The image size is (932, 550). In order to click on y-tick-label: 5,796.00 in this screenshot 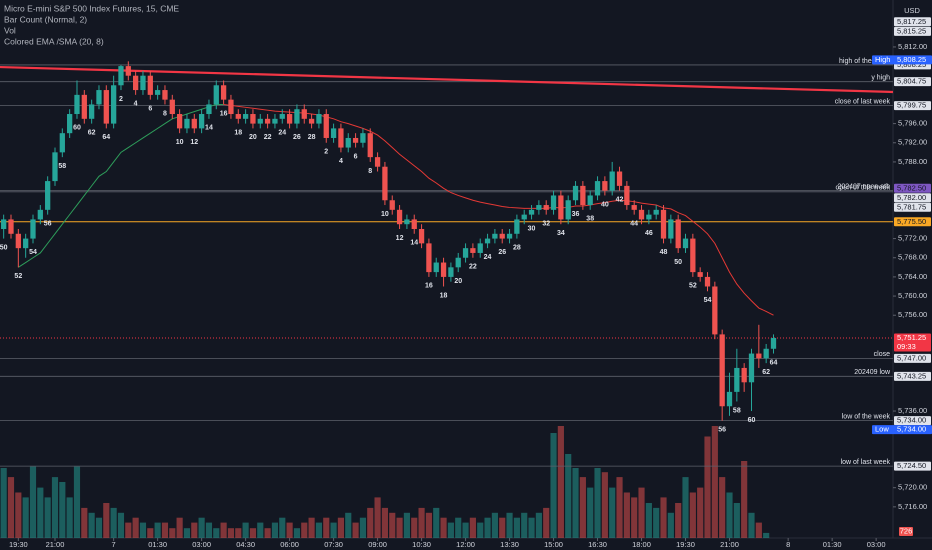, I will do `click(912, 123)`.